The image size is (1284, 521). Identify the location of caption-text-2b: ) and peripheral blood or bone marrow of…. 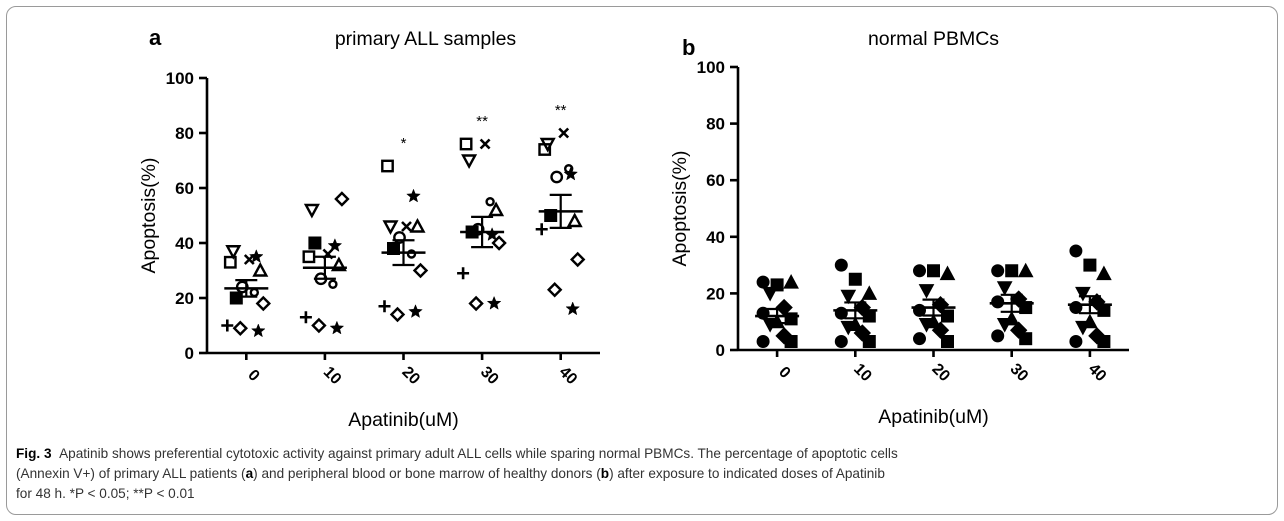
(427, 473).